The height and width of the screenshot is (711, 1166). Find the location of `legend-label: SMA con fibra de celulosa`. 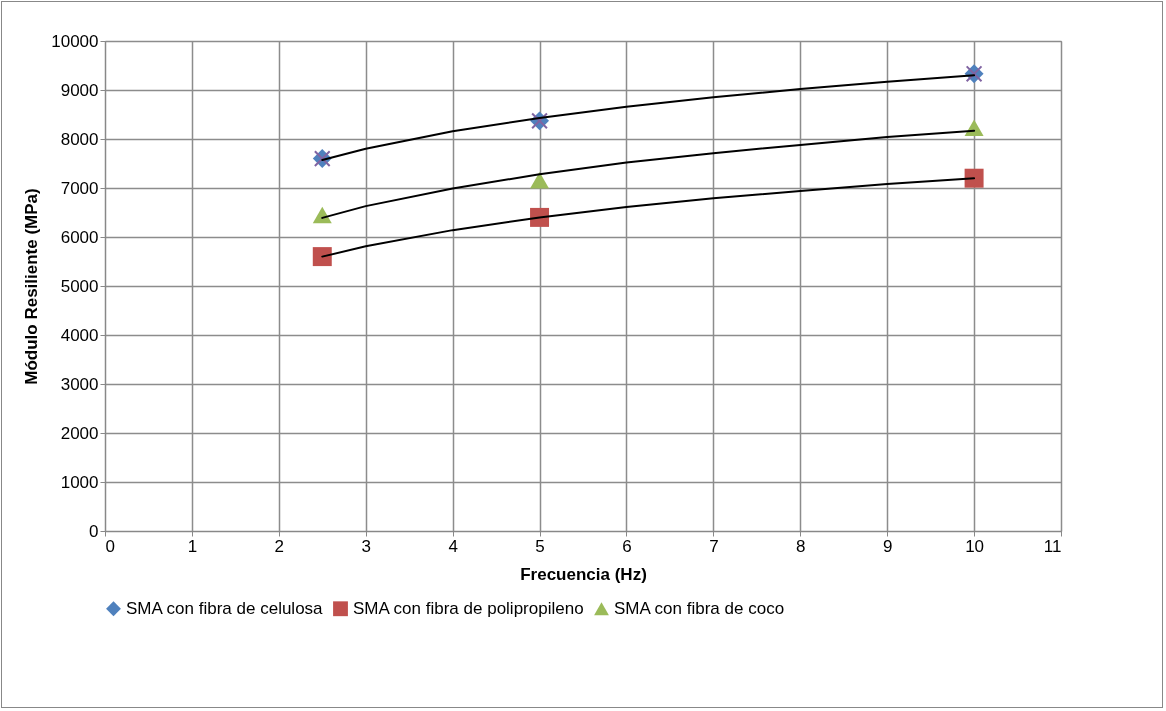

legend-label: SMA con fibra de celulosa is located at coordinates (225, 608).